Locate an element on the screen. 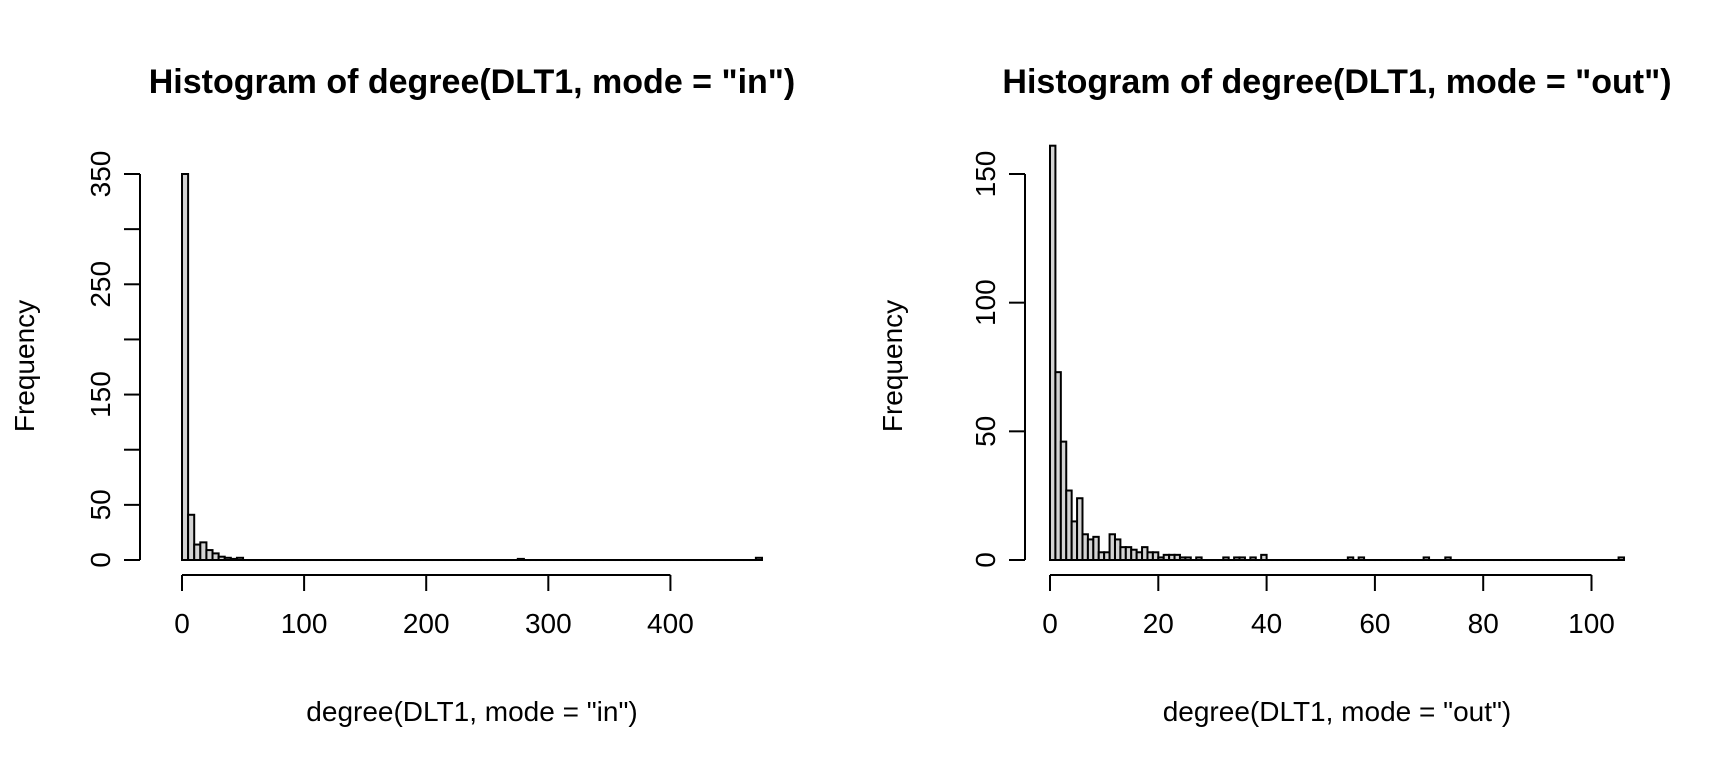  x-tick-label: 80 is located at coordinates (1483, 623).